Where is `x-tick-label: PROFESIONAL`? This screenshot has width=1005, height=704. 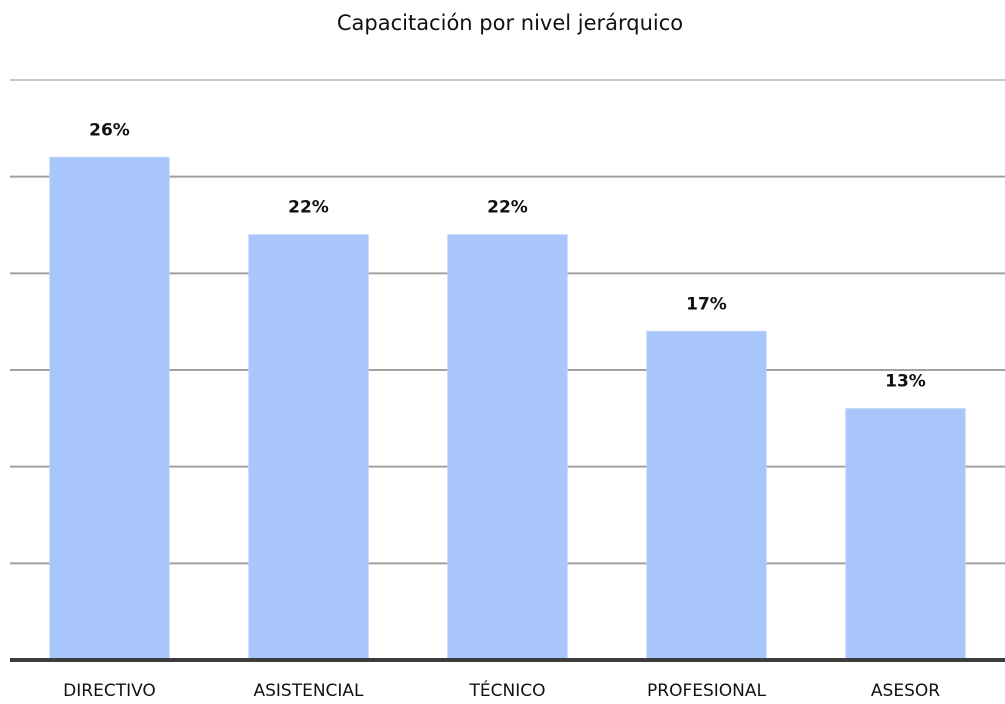
x-tick-label: PROFESIONAL is located at coordinates (706, 691).